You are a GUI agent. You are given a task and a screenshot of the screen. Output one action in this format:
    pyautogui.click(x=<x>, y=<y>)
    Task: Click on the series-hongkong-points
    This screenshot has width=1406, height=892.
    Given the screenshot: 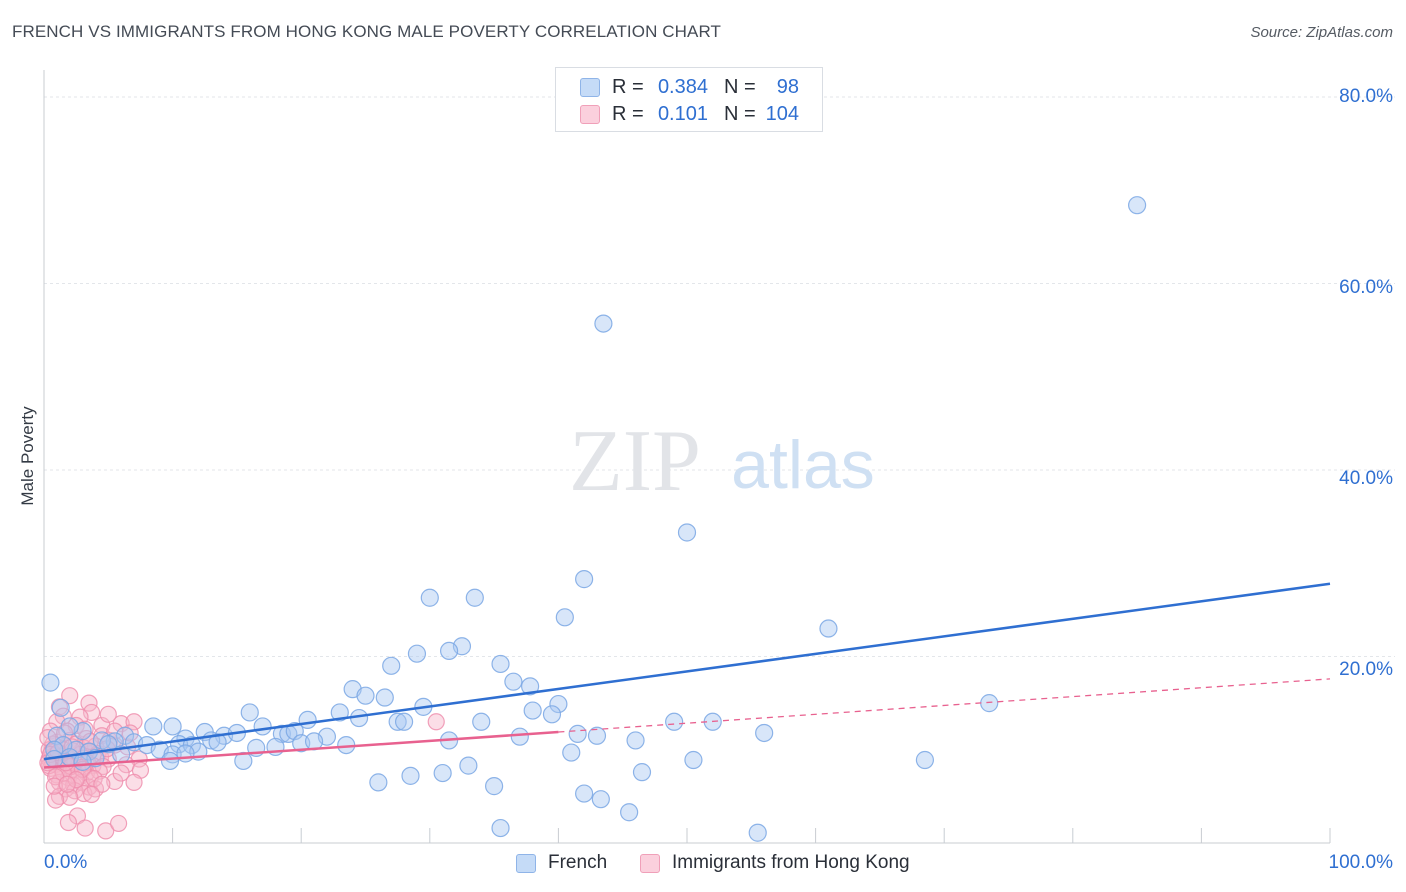 What is the action you would take?
    pyautogui.click(x=242, y=763)
    